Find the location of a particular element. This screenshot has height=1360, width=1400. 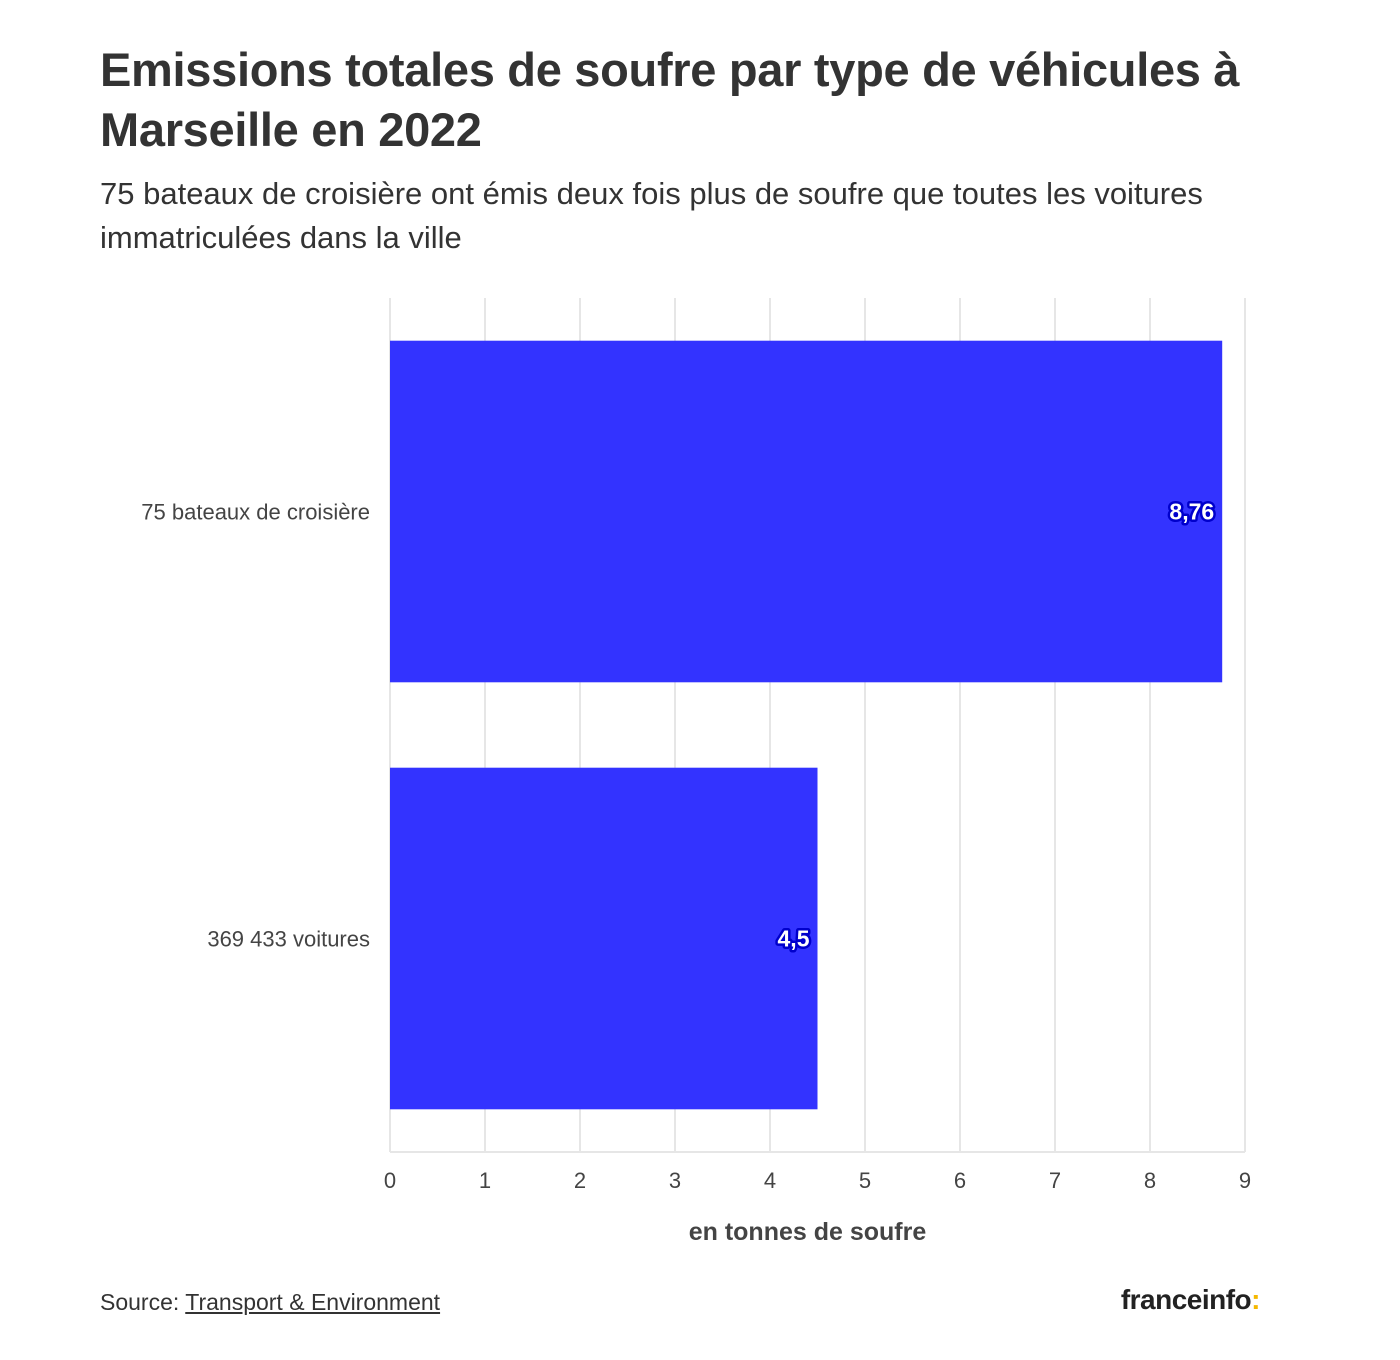

brand-colon: : is located at coordinates (1255, 1299).